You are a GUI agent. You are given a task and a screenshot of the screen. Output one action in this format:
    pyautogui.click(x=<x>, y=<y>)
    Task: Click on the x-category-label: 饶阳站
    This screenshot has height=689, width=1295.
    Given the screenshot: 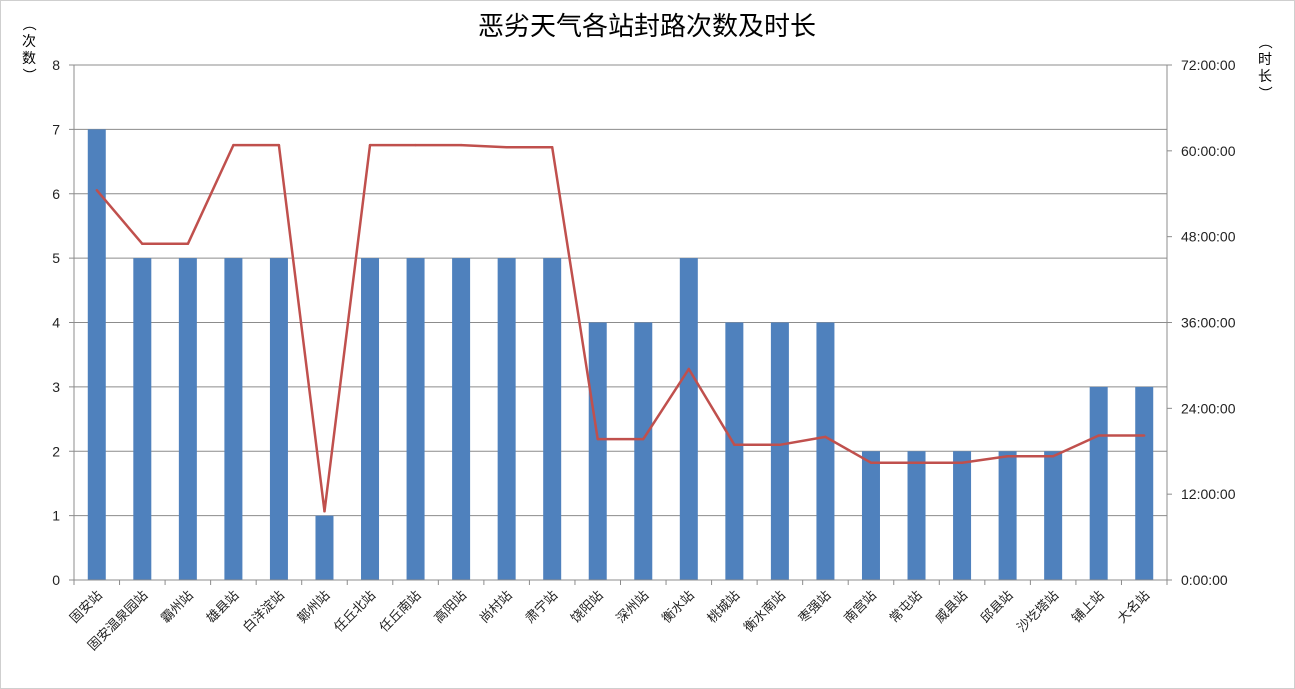 What is the action you would take?
    pyautogui.click(x=587, y=607)
    